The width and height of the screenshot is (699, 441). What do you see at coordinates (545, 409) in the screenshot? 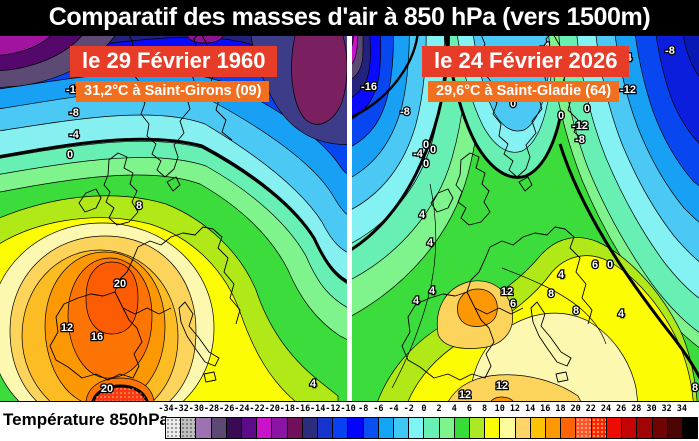
I see `legend-tick-label: 16` at bounding box center [545, 409].